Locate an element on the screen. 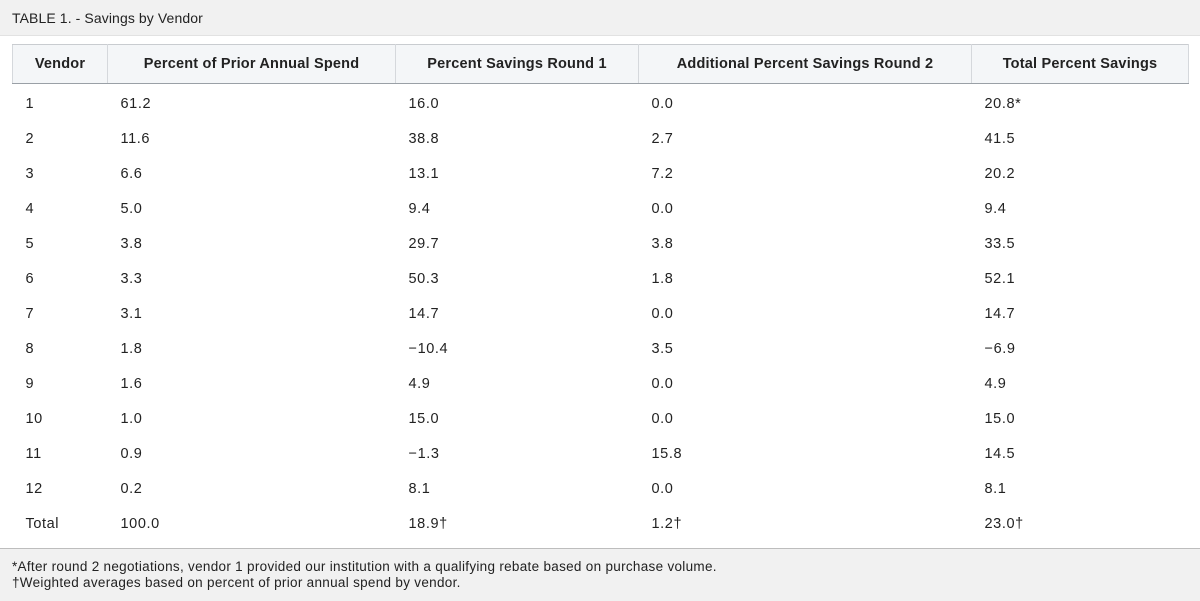 The image size is (1200, 601). prior-spend-cell: 3.1 is located at coordinates (131, 313).